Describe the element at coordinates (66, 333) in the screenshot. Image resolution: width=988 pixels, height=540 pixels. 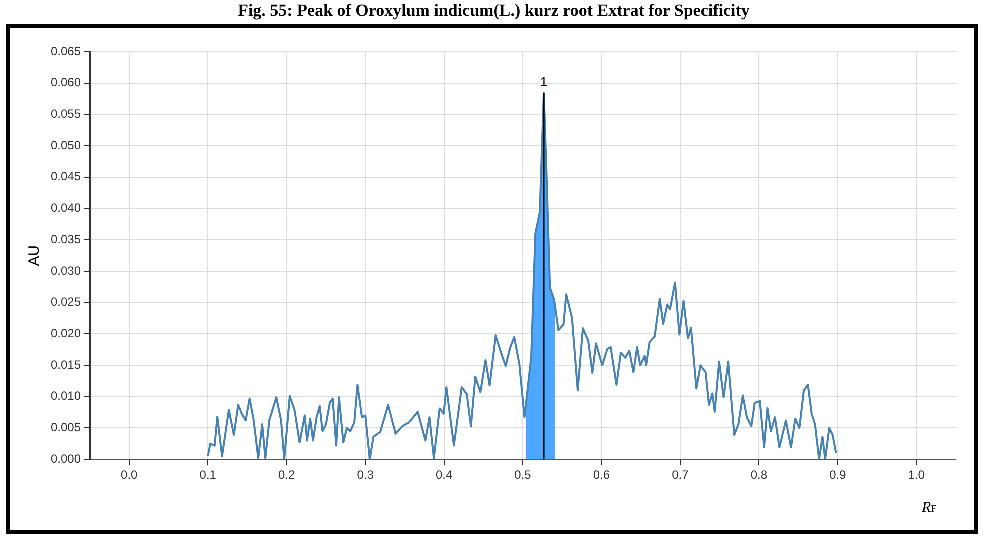
I see `y-tick-label: 0.020` at that location.